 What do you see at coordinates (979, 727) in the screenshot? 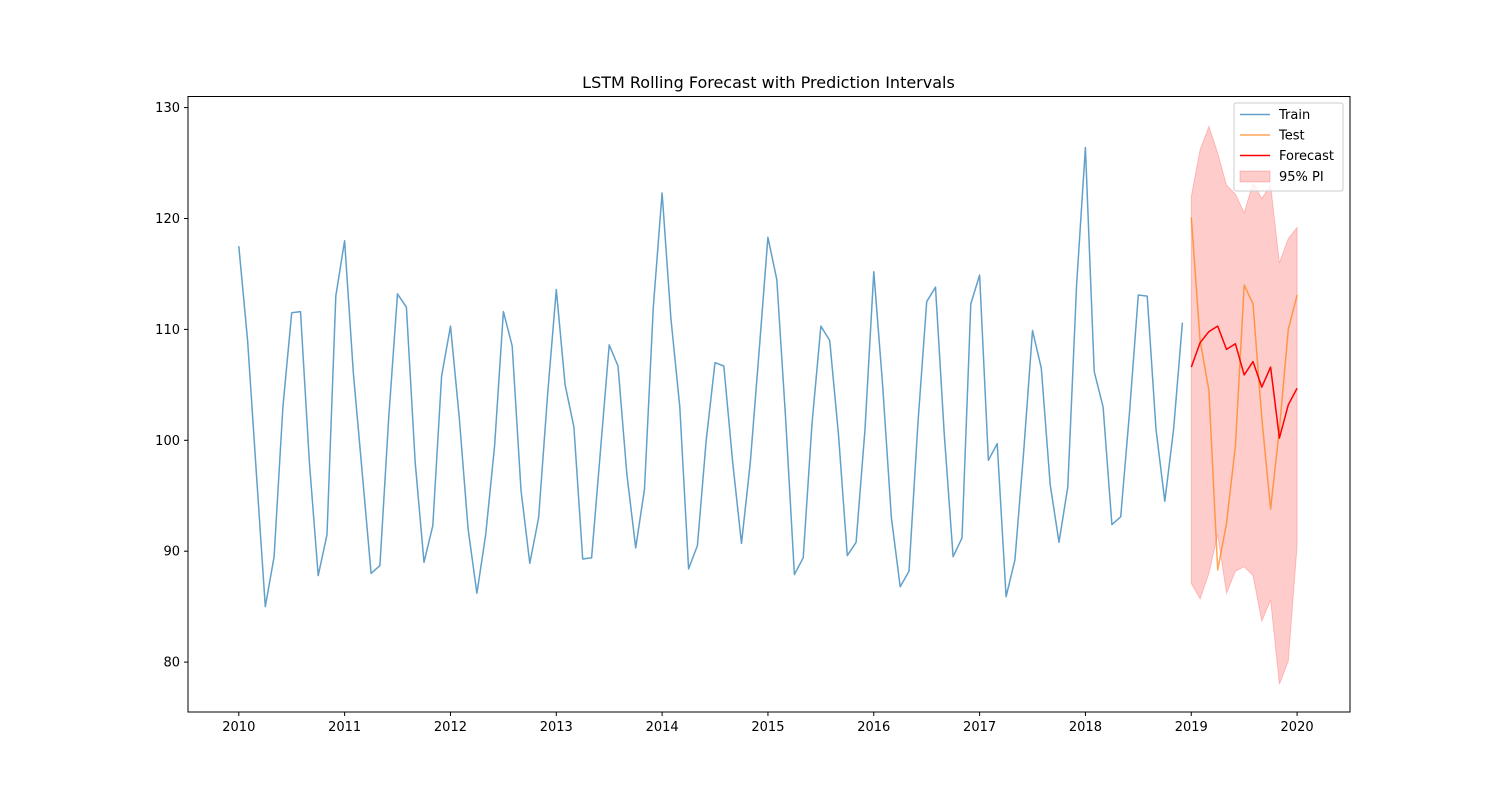
I see `x-tick-label: 2017` at bounding box center [979, 727].